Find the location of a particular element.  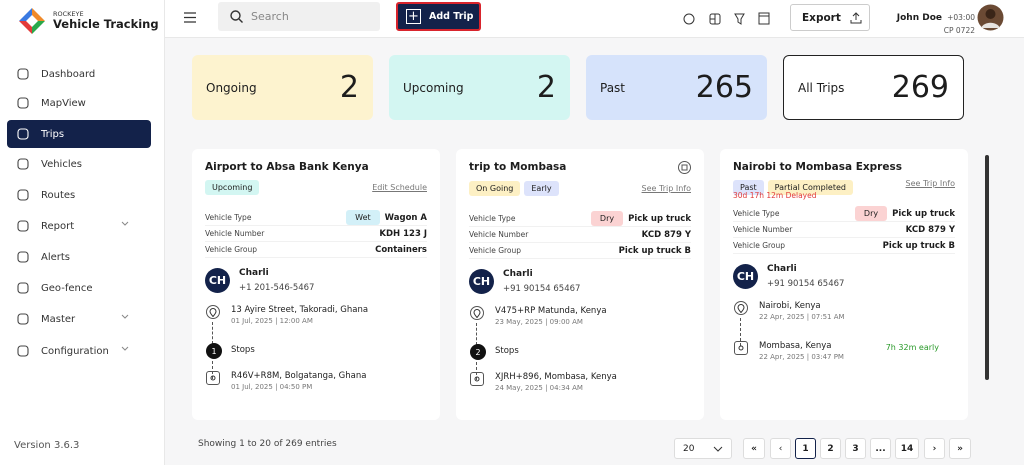

page-button: 14 is located at coordinates (907, 448).